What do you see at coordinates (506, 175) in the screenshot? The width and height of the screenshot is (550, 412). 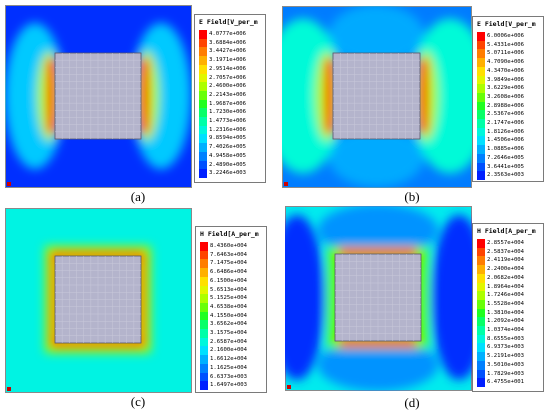 I see `legend-value-label: 2.3563e+003` at bounding box center [506, 175].